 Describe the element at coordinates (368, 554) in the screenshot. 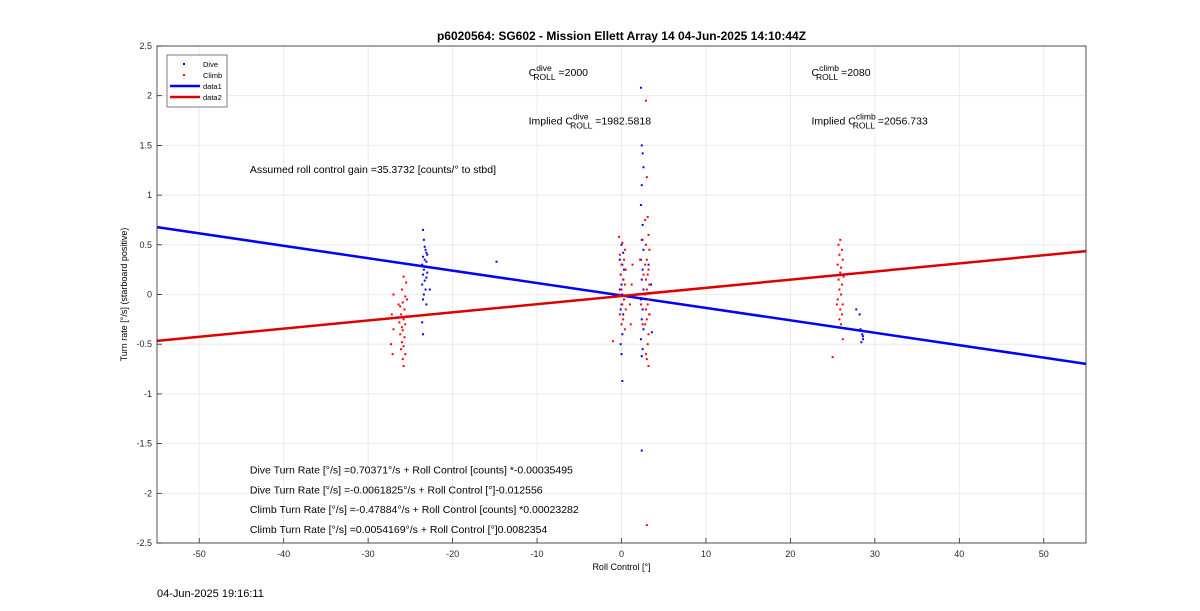

I see `x-tick-label: -30` at that location.